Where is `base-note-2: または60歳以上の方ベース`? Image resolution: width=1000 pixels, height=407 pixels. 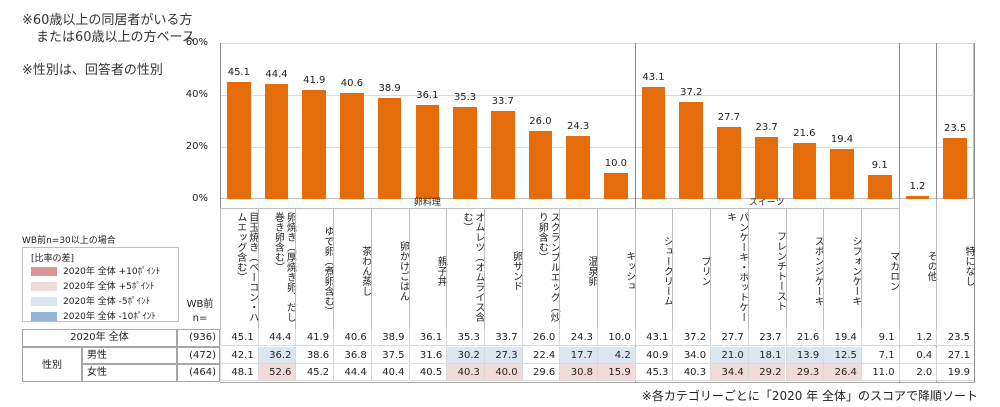 base-note-2: または60歳以上の方ベース is located at coordinates (115, 37).